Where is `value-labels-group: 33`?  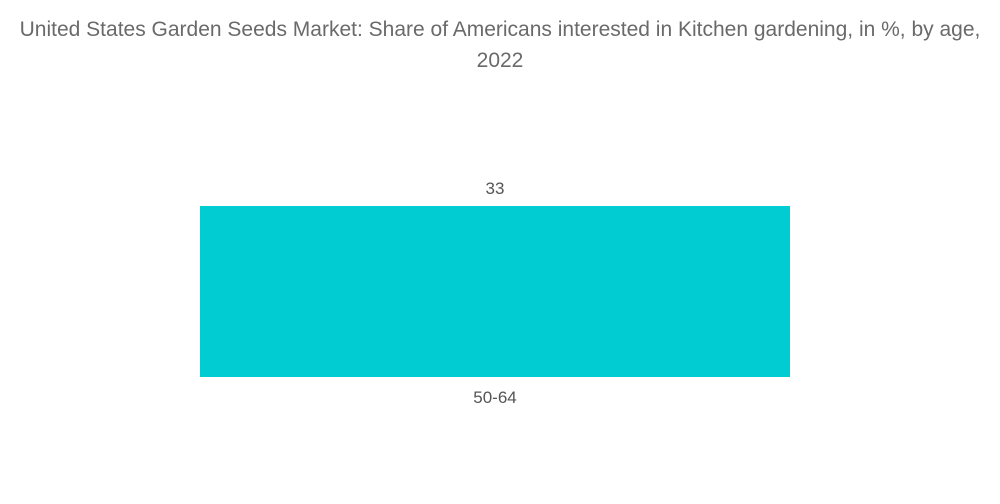
value-labels-group: 33 is located at coordinates (495, 188).